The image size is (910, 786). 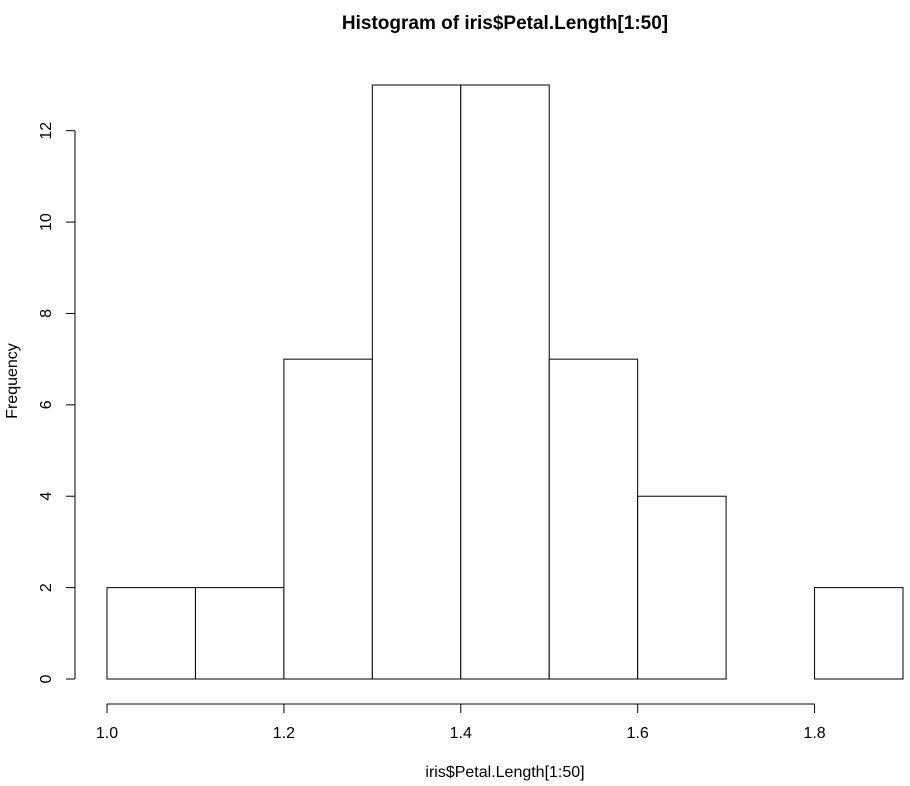 I want to click on y-tick-label: 6, so click(x=46, y=404).